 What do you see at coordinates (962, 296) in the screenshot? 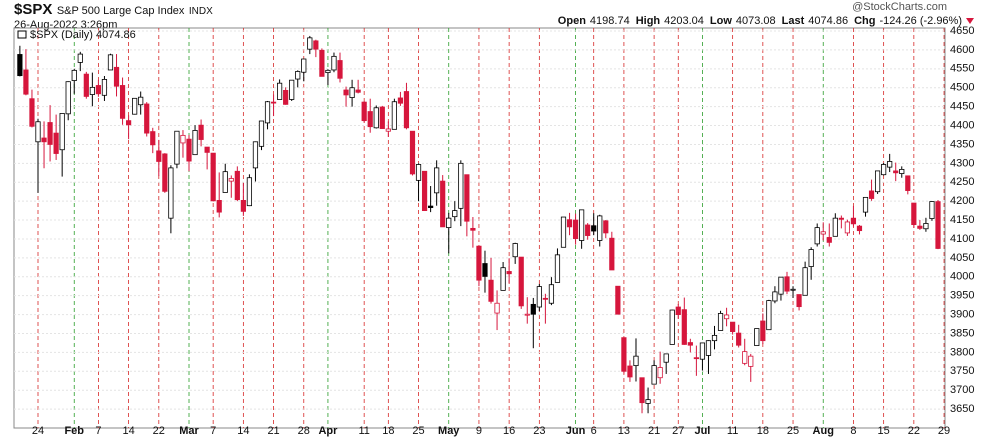
I see `y-tick-label: 3950` at bounding box center [962, 296].